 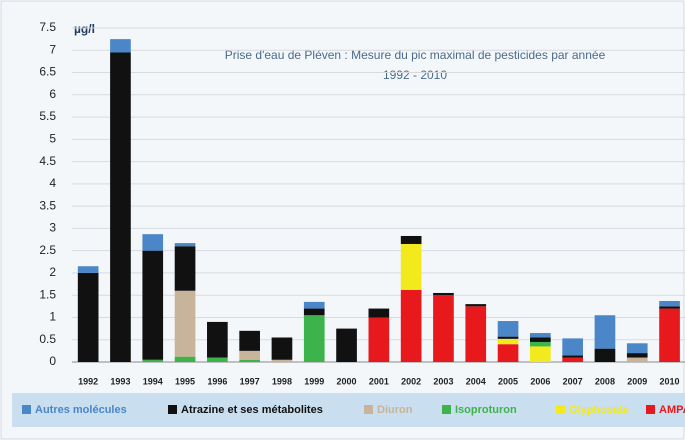 I want to click on x-tick-label: 2003, so click(x=443, y=381).